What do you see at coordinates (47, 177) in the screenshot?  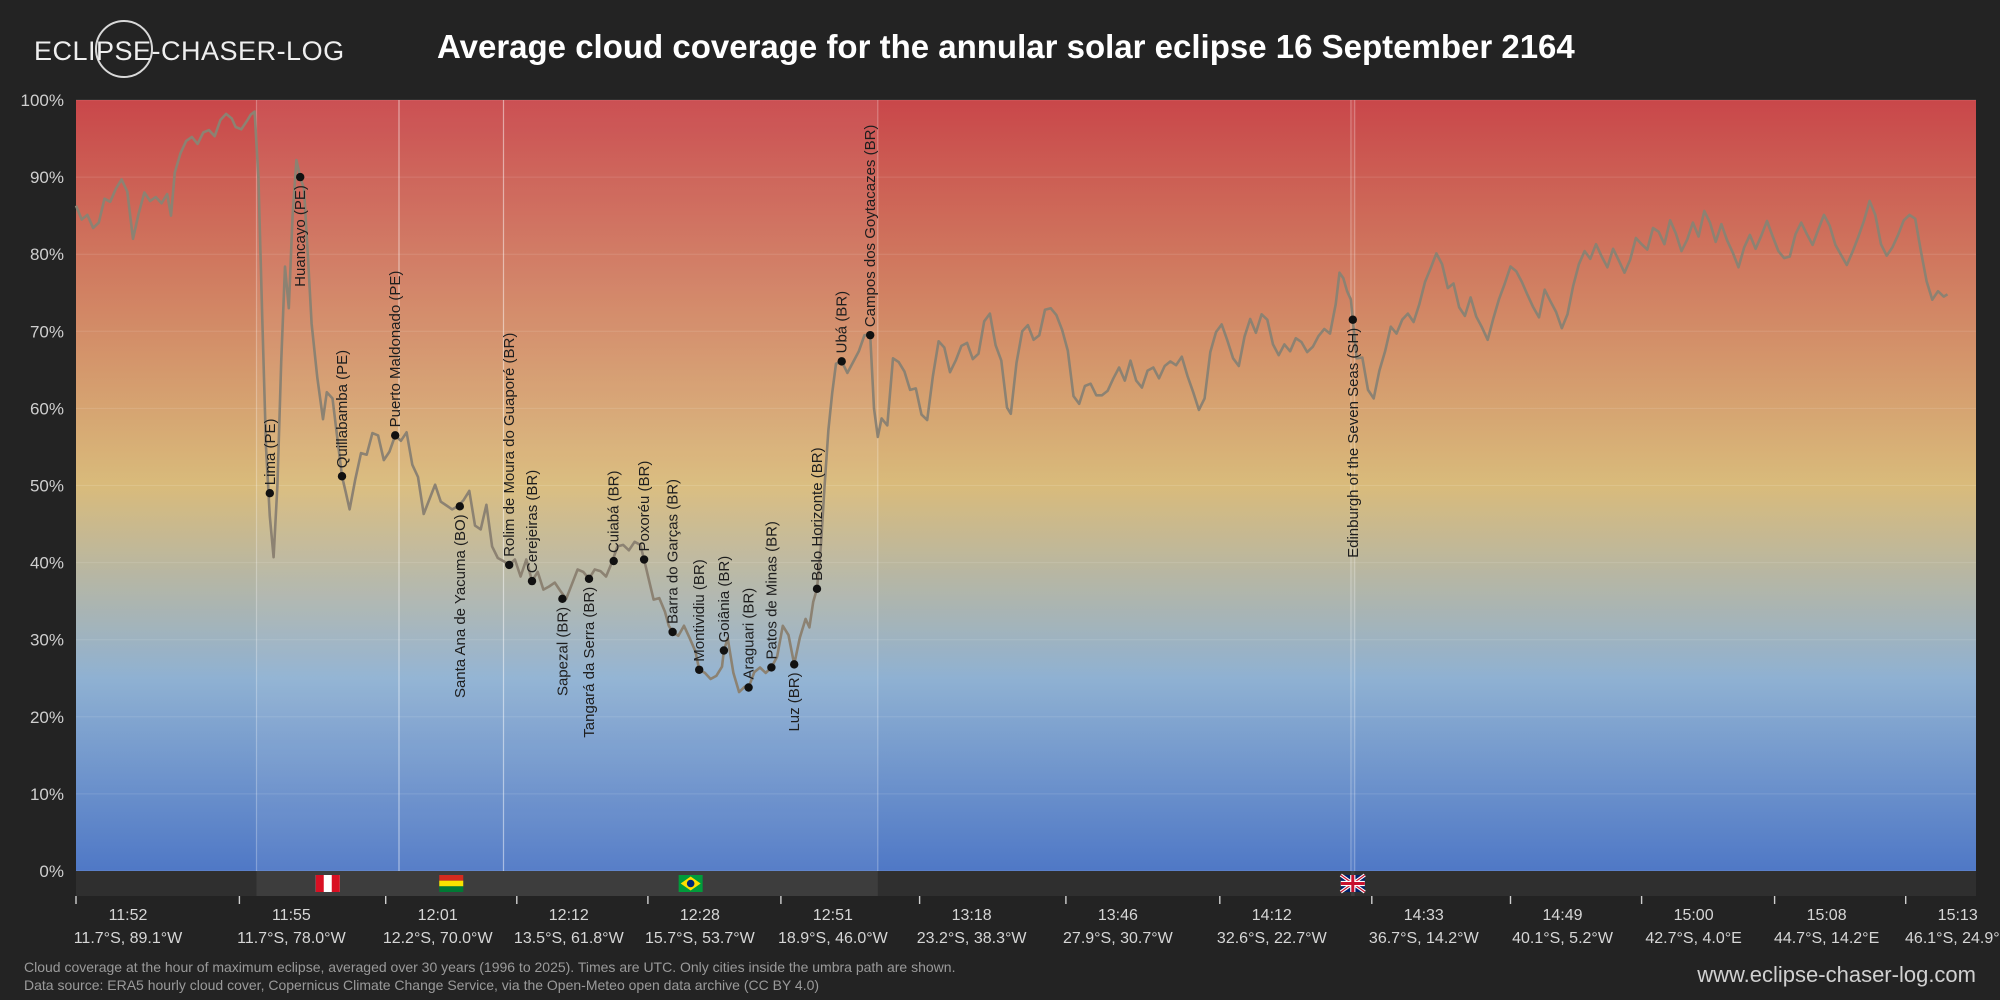 I see `y-tick-label: 90%` at bounding box center [47, 177].